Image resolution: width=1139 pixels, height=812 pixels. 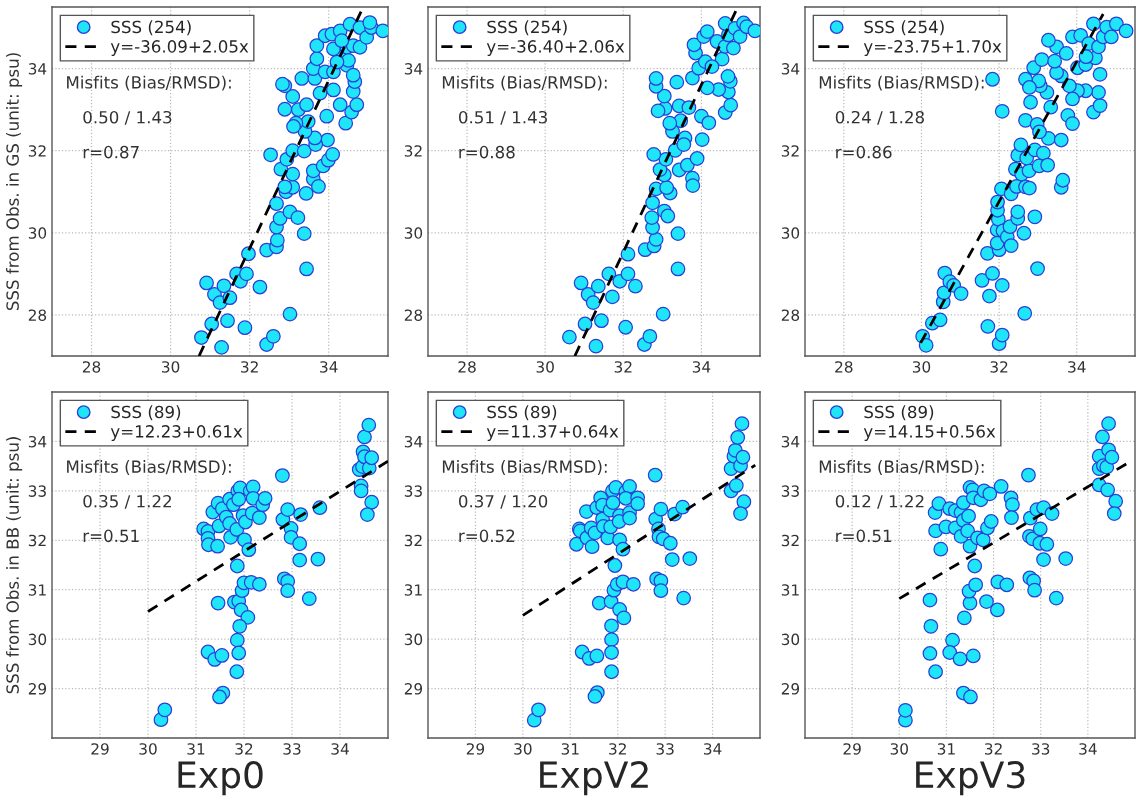 I want to click on x-axis-title: ExpV3, so click(x=970, y=778).